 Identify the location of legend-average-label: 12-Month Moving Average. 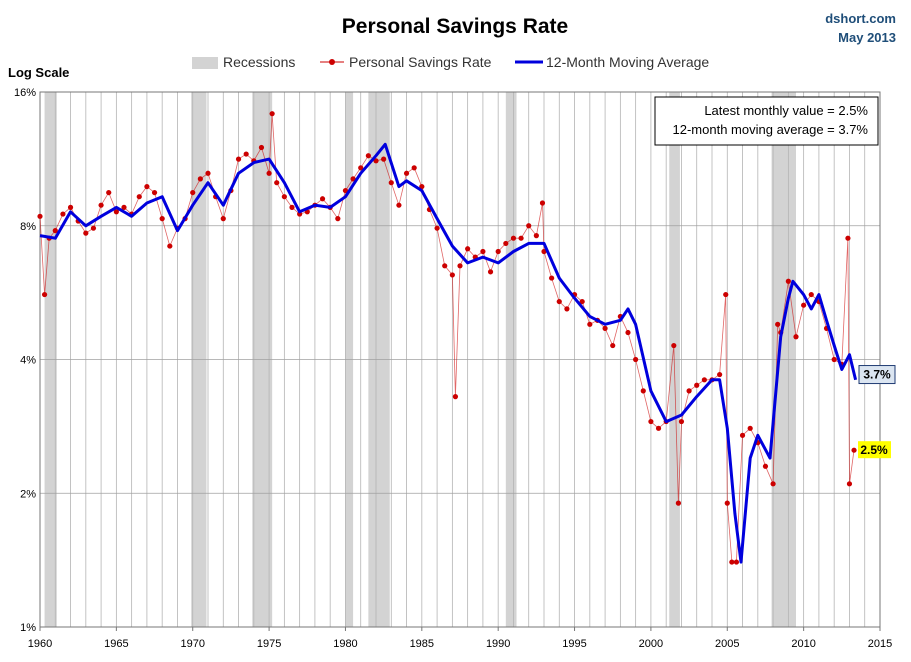
(627, 62).